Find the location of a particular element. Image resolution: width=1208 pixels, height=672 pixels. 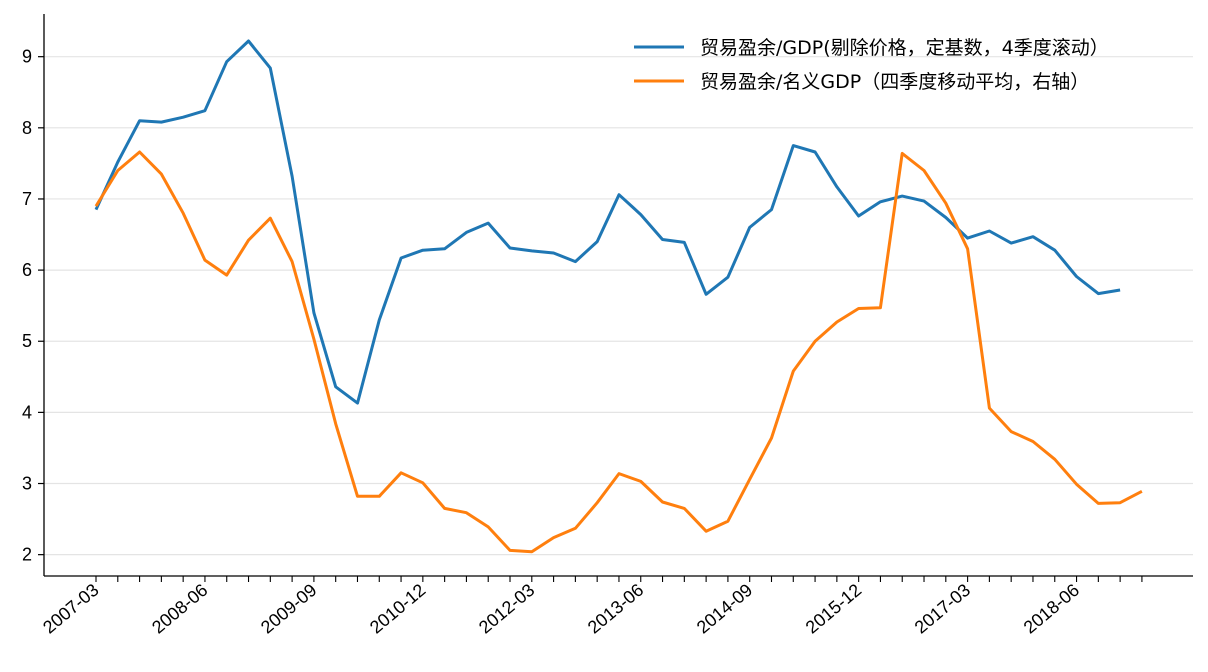

legend-label-series-2: 贸易盈余/名义GDP（四季度移动平均，右轴） is located at coordinates (894, 82).